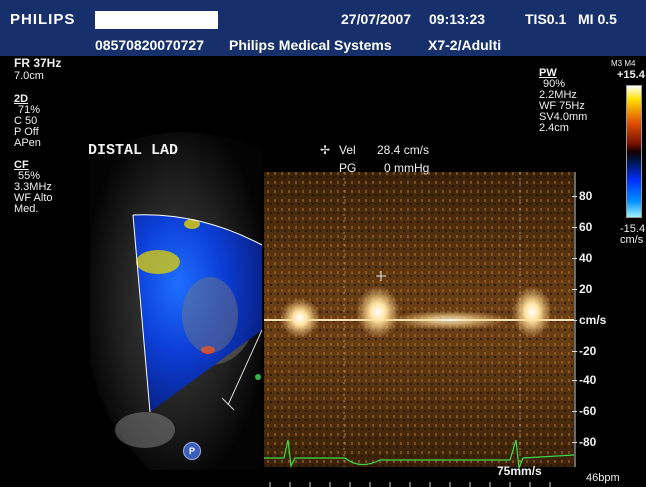 The width and height of the screenshot is (646, 487). Describe the element at coordinates (33, 198) in the screenshot. I see `cf-wall-filter: WF Alto` at that location.